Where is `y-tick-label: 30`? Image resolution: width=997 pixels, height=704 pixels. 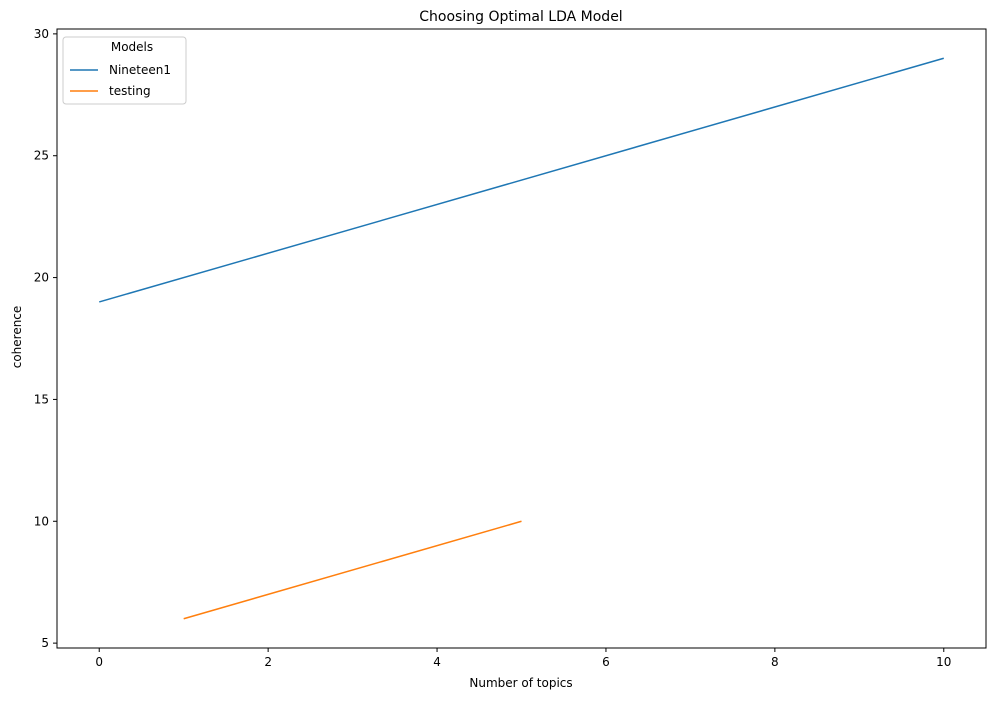
y-tick-label: 30 is located at coordinates (41, 34).